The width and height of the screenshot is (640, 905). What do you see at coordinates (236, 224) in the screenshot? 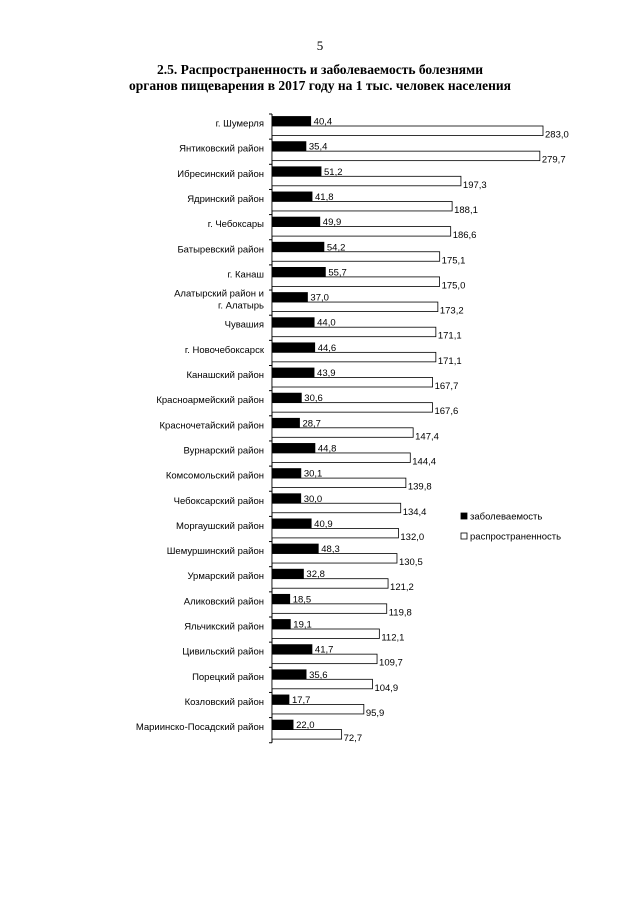
I see `category-label: г. Чебоксары` at bounding box center [236, 224].